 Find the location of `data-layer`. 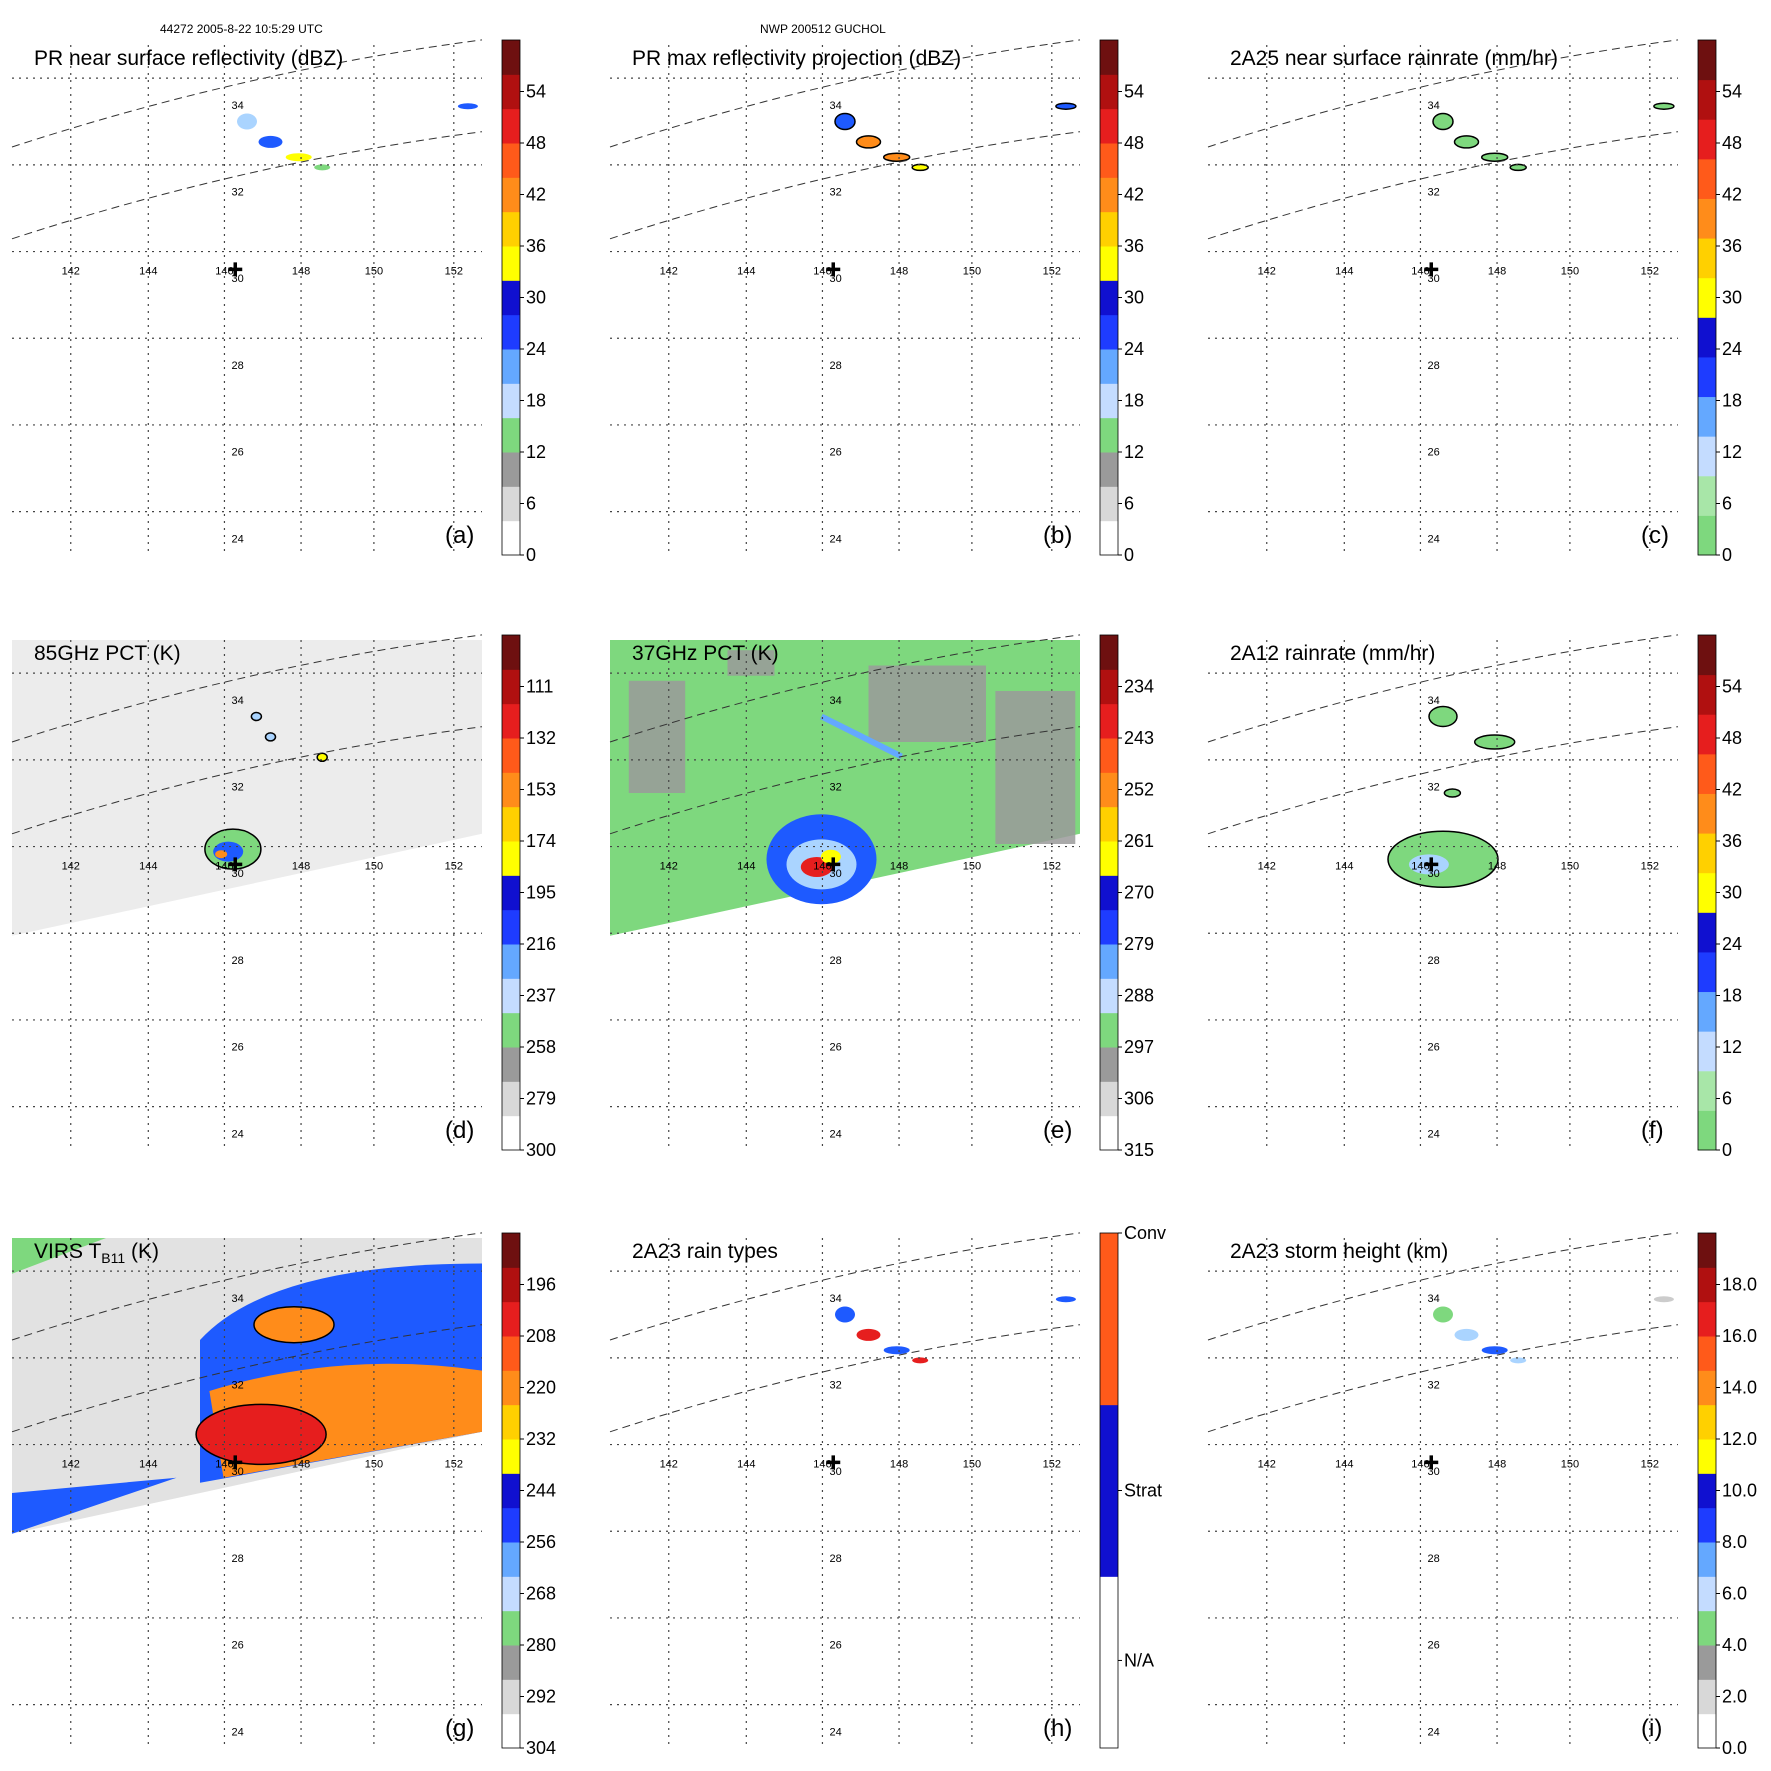

data-layer is located at coordinates (357, 137).